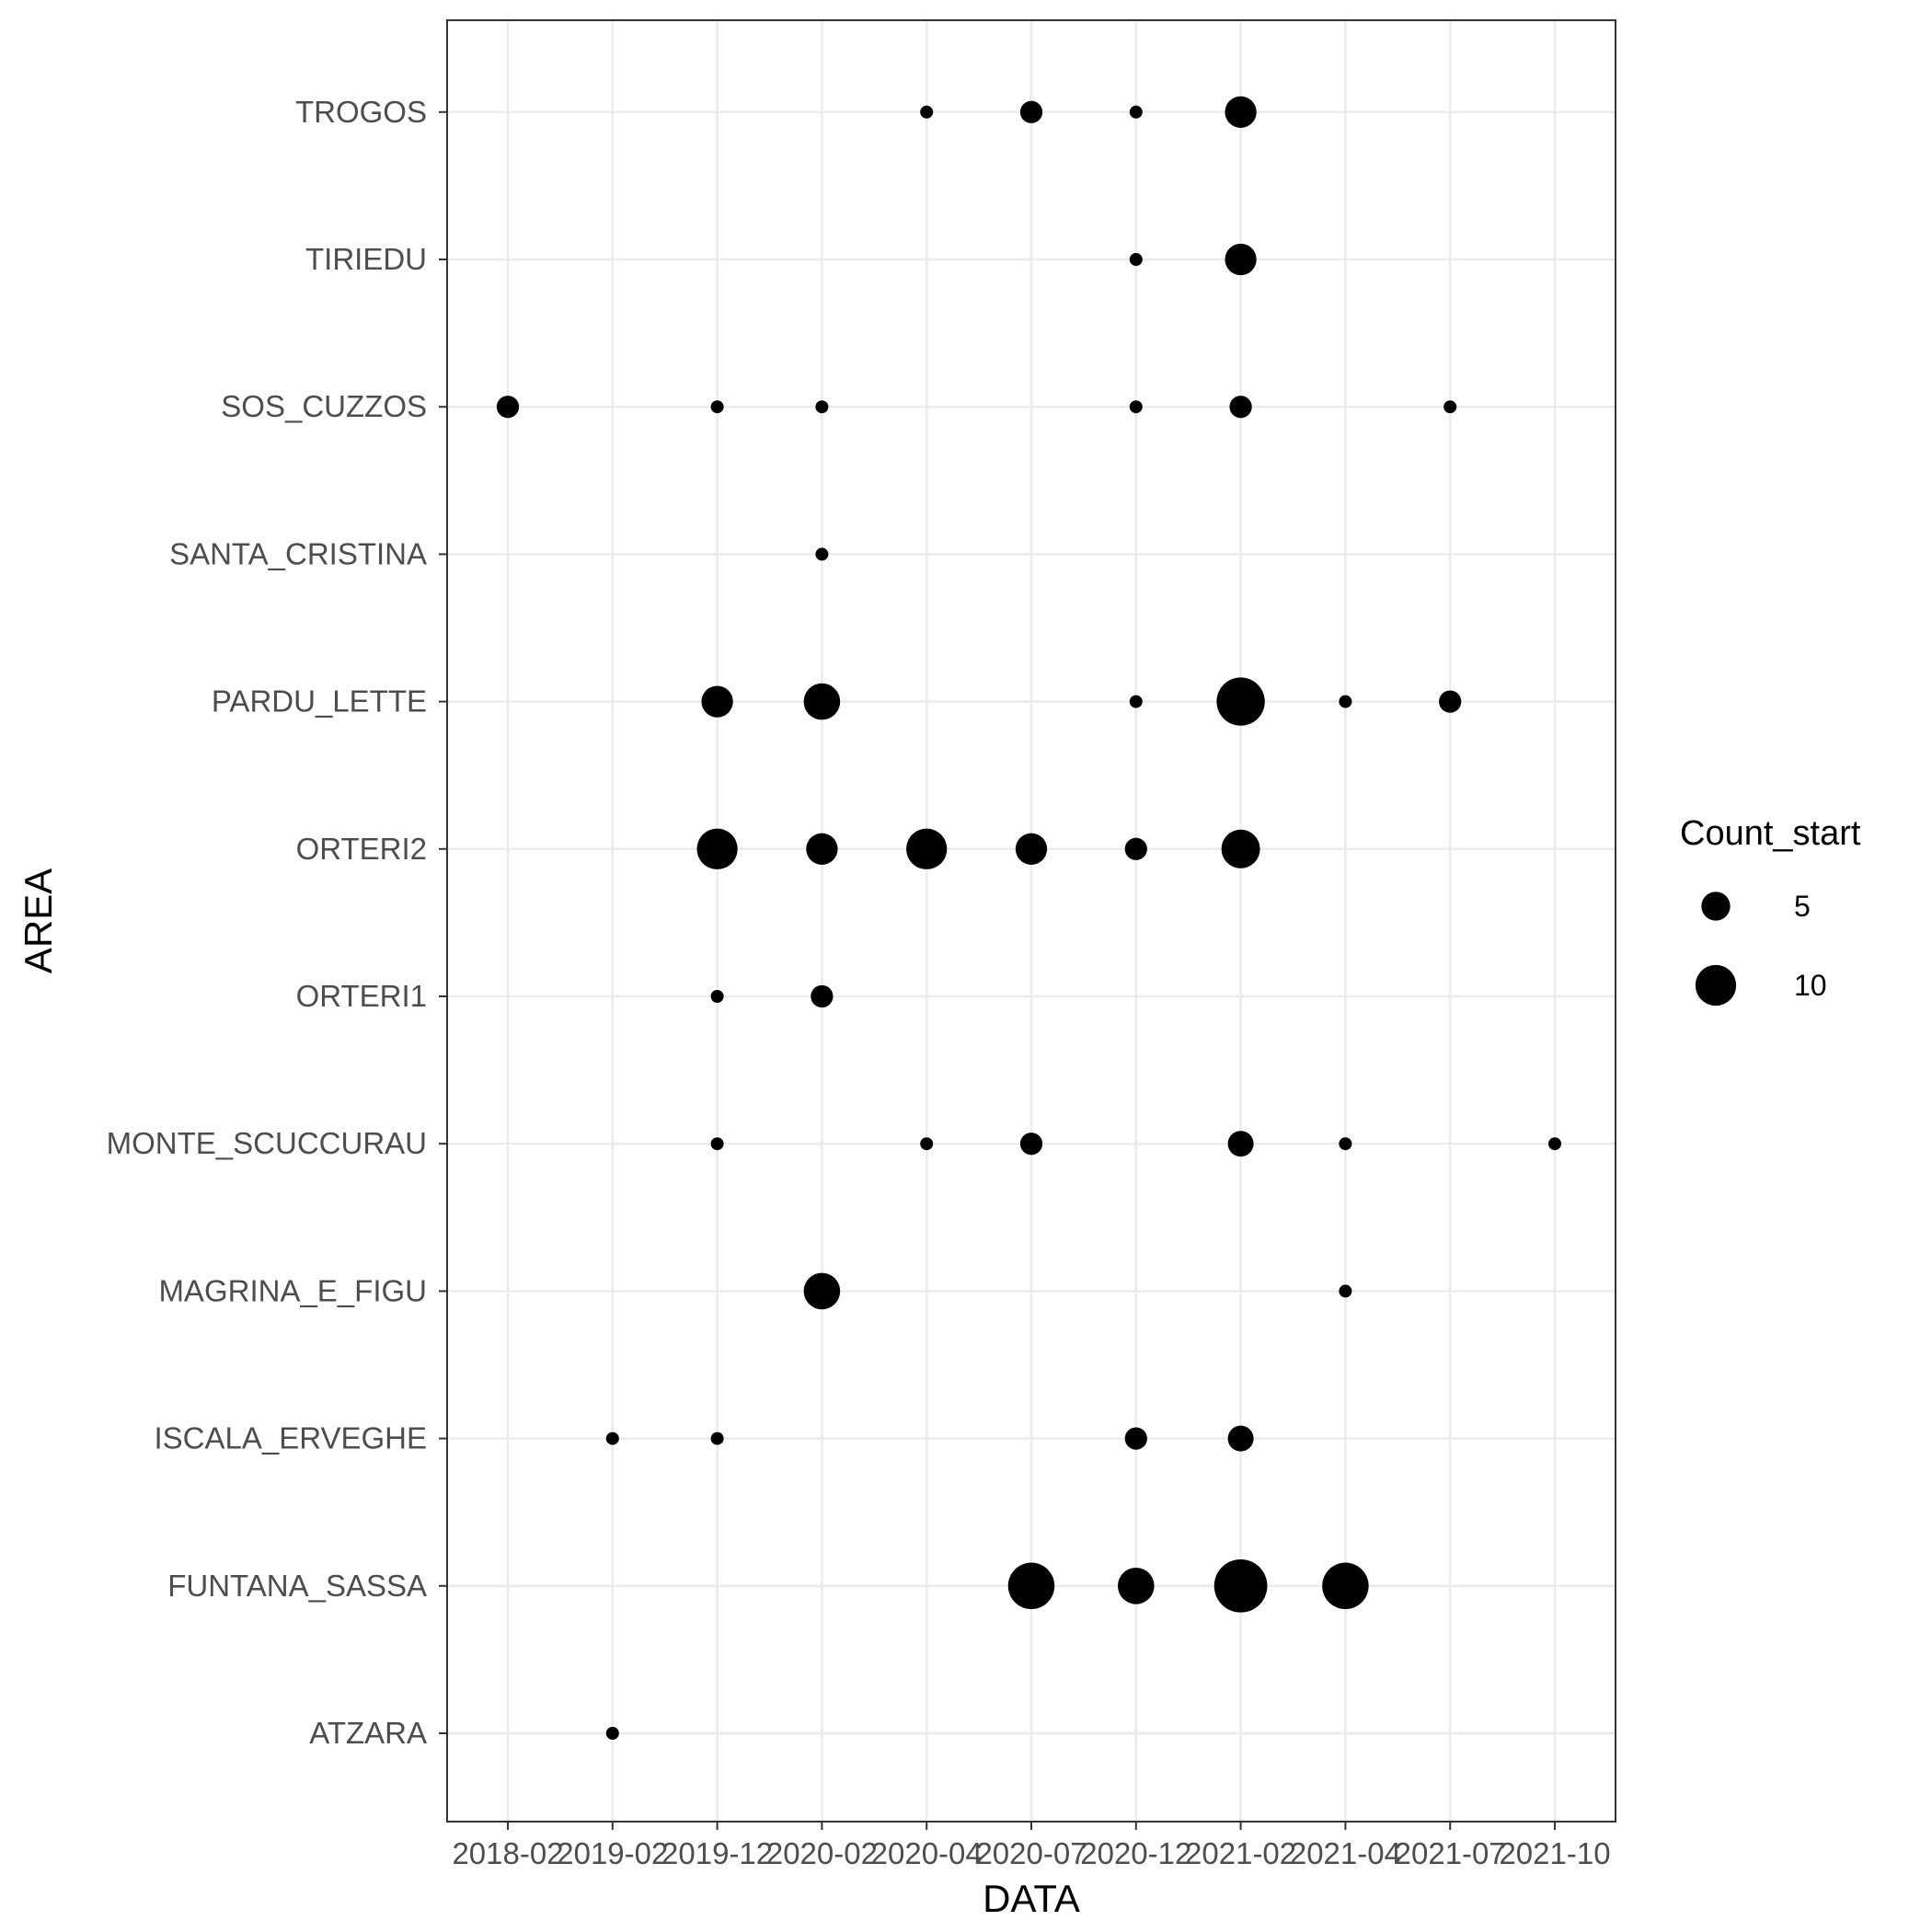 The width and height of the screenshot is (1932, 1932). What do you see at coordinates (1770, 910) in the screenshot?
I see `legend: Count_start 5 10` at bounding box center [1770, 910].